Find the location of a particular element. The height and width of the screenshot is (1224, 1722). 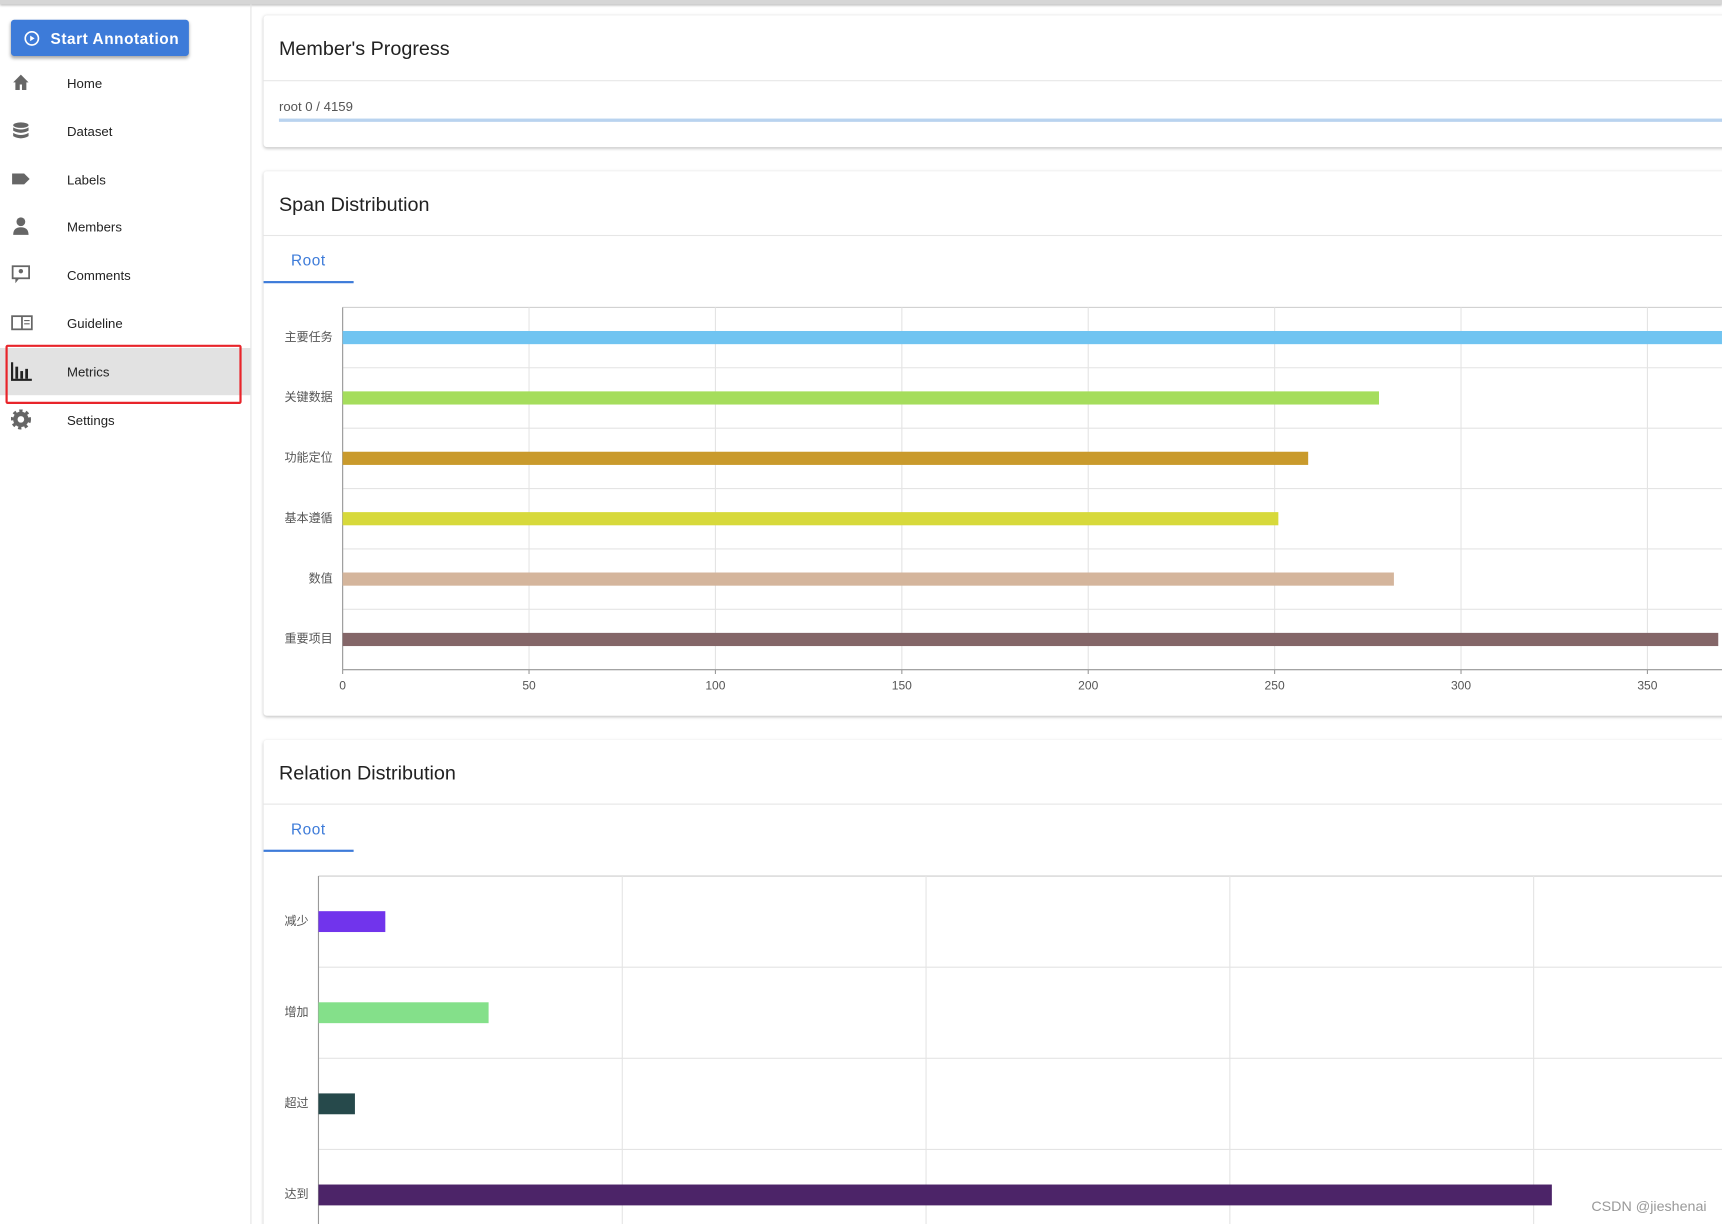

card-title: Member's Progress is located at coordinates (364, 48).